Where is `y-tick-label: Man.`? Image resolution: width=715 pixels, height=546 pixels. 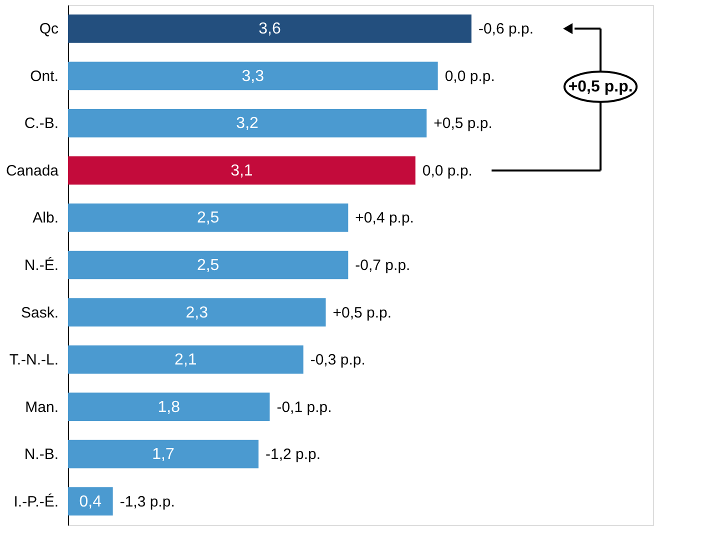 y-tick-label: Man. is located at coordinates (41, 407).